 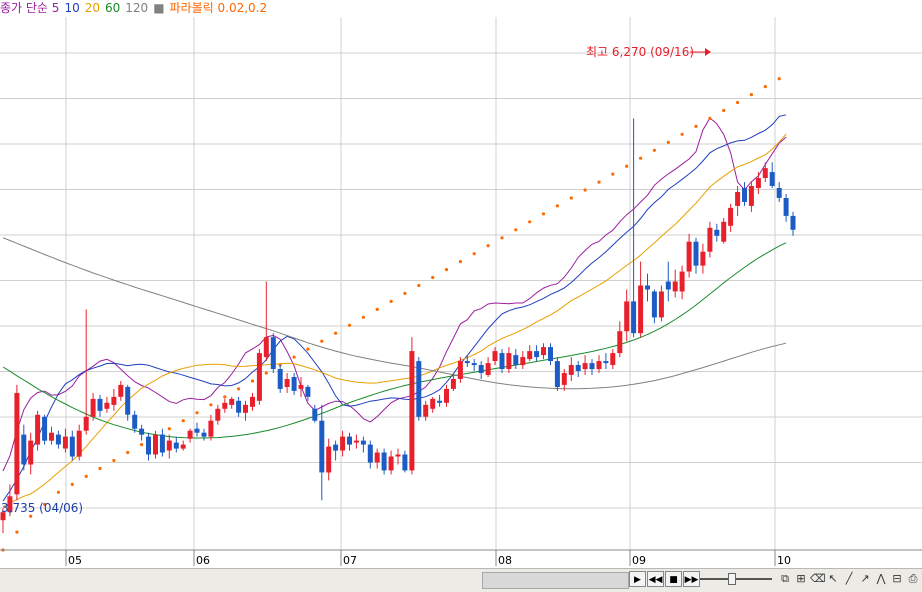 What do you see at coordinates (833, 578) in the screenshot?
I see `cursor-icon: ↖` at bounding box center [833, 578].